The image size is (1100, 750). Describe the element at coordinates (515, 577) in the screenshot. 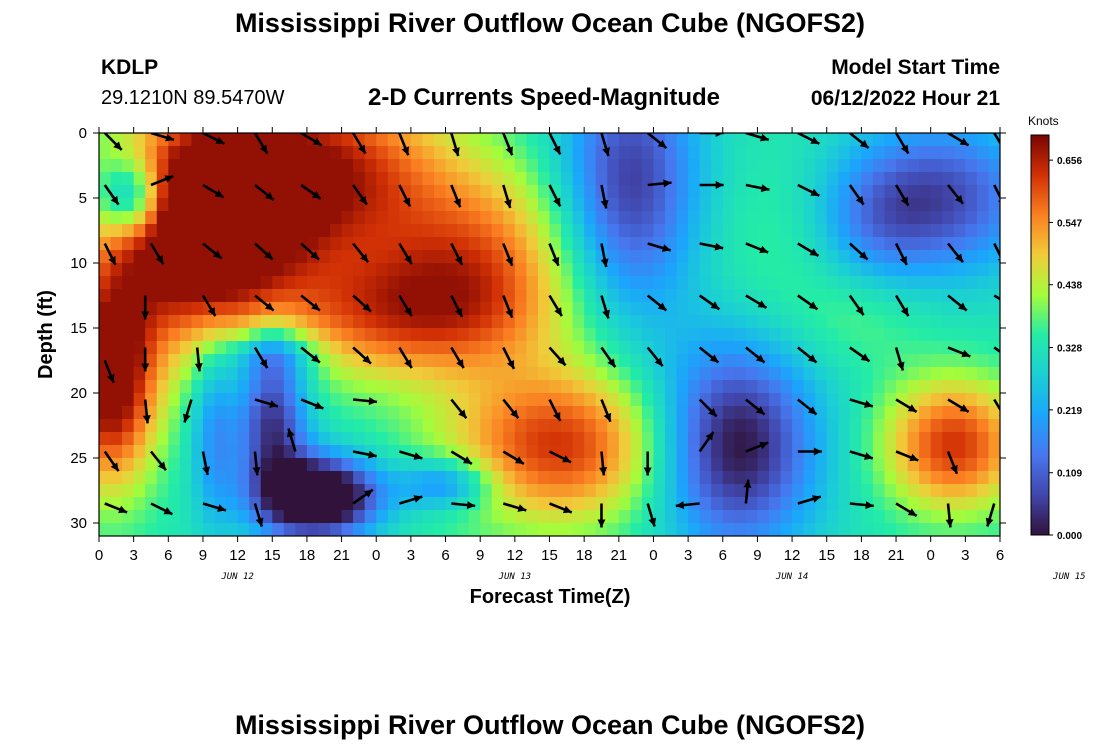

I see `x-date-label: JUN 13` at that location.